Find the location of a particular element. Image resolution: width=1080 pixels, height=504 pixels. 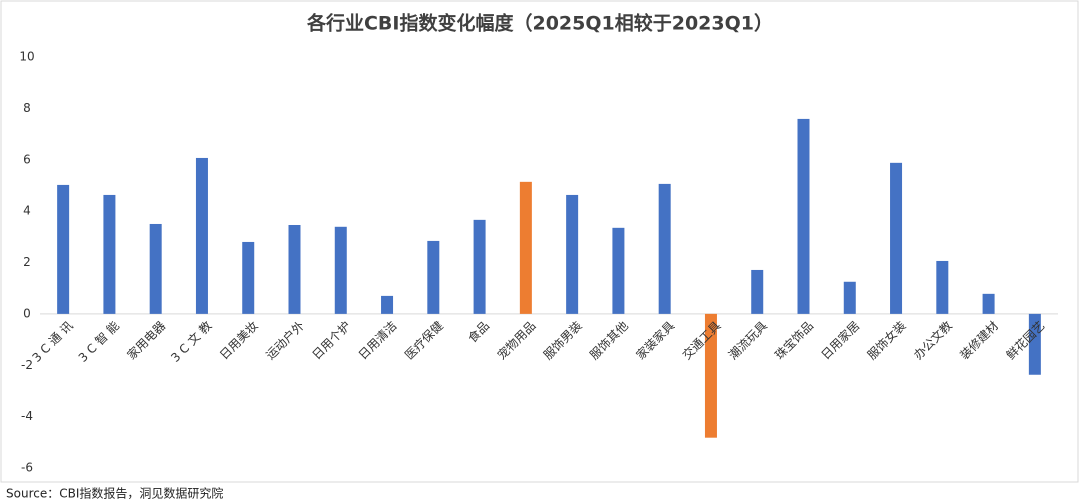

source-note: Source：CBI指数报告，洞见数据研究院 is located at coordinates (114, 493).